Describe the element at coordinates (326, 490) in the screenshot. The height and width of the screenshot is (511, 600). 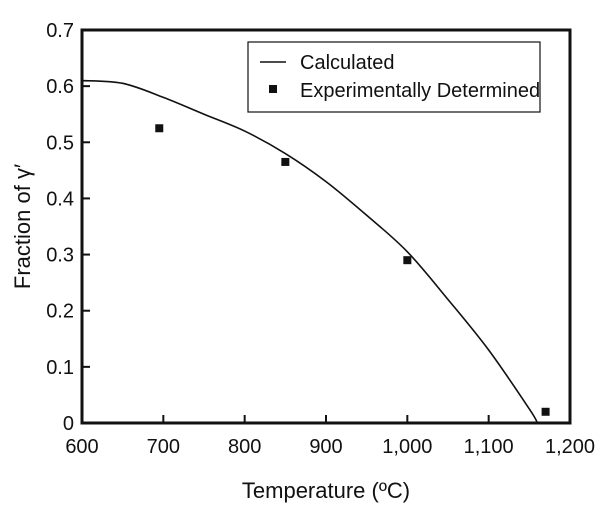
I see `x-axis-label: Temperature (ºC)` at that location.